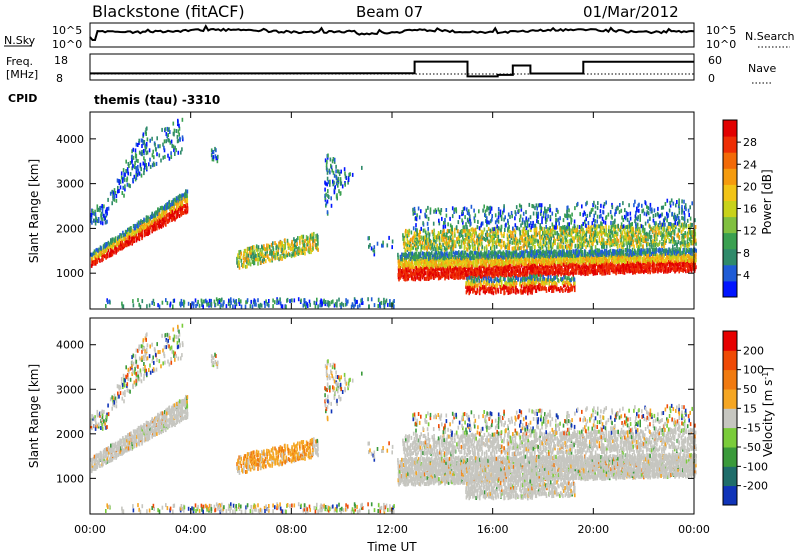 This screenshot has width=800, height=554. What do you see at coordinates (389, 12) in the screenshot?
I see `beam-title: Beam 07` at bounding box center [389, 12].